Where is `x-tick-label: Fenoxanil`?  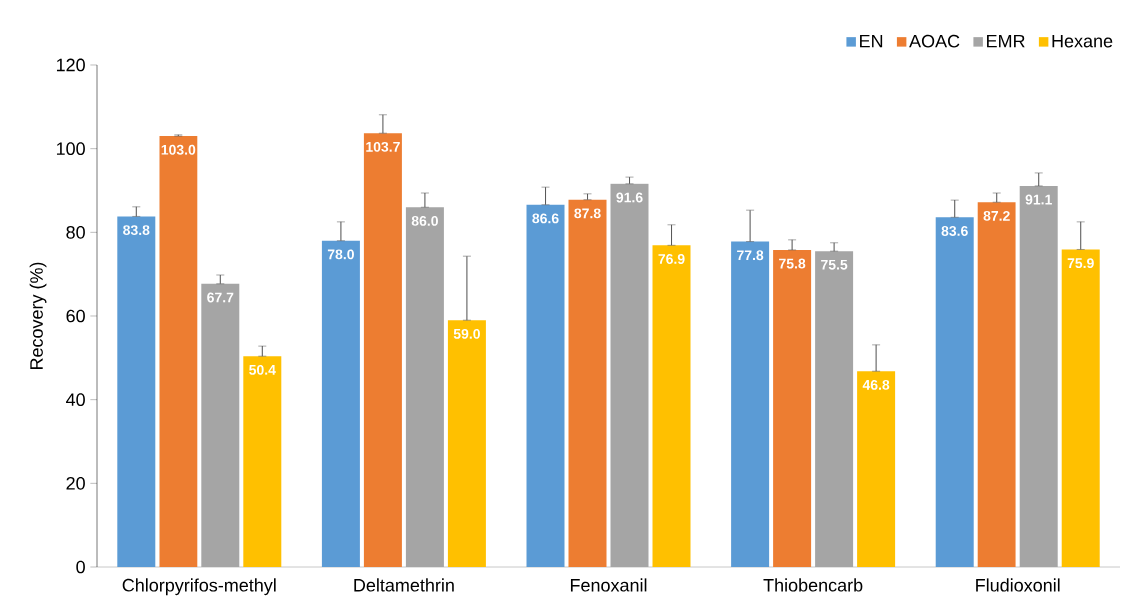 x-tick-label: Fenoxanil is located at coordinates (608, 585).